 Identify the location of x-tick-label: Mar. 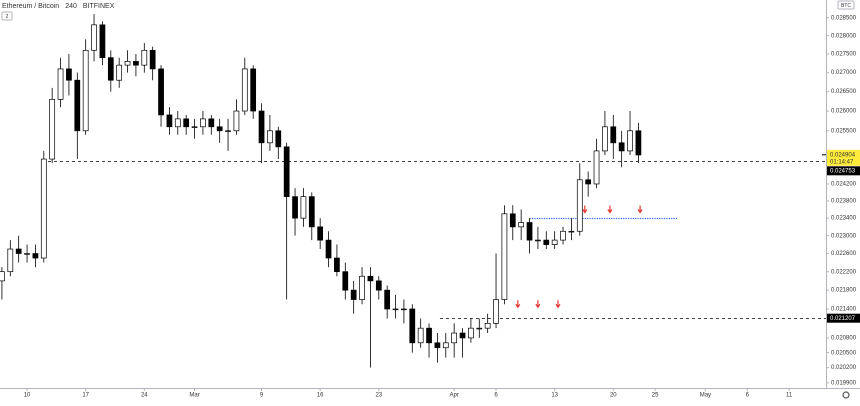
(194, 396).